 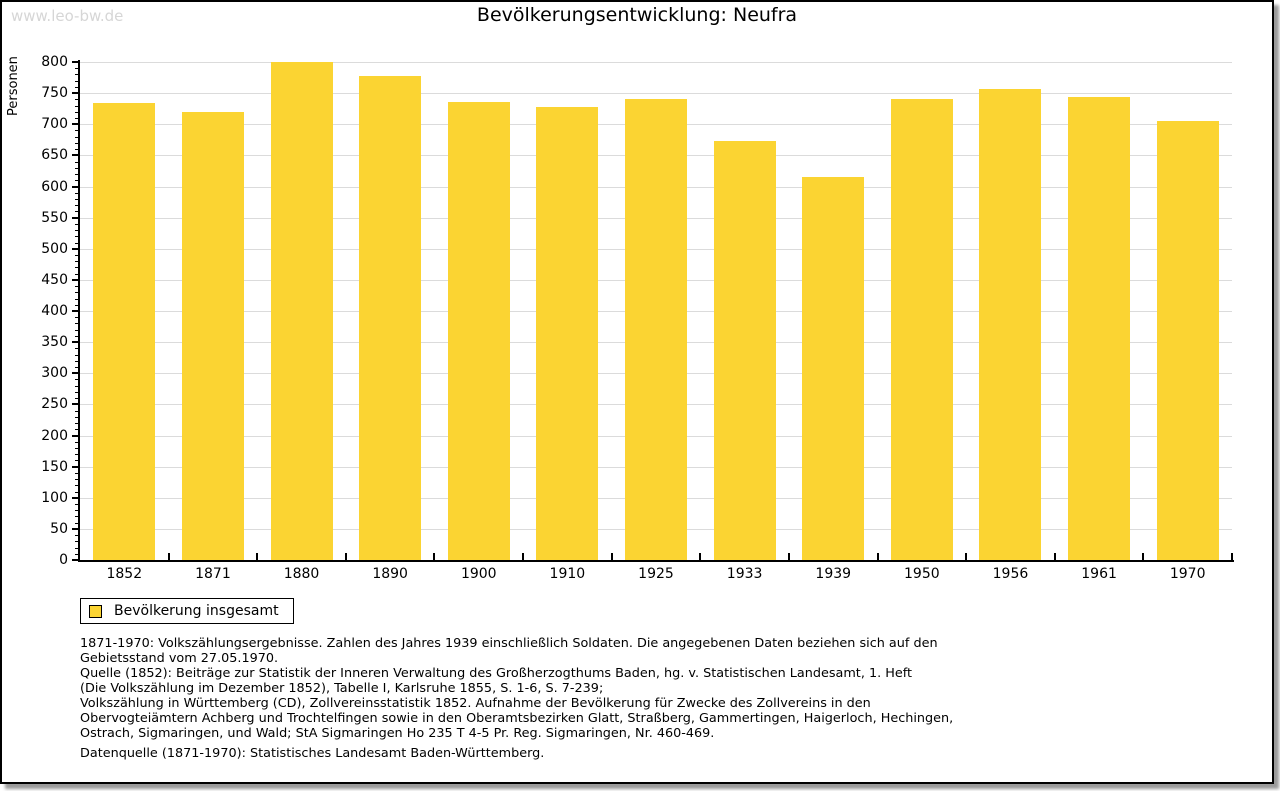 What do you see at coordinates (59, 528) in the screenshot?
I see `y-tick-label-50: 50` at bounding box center [59, 528].